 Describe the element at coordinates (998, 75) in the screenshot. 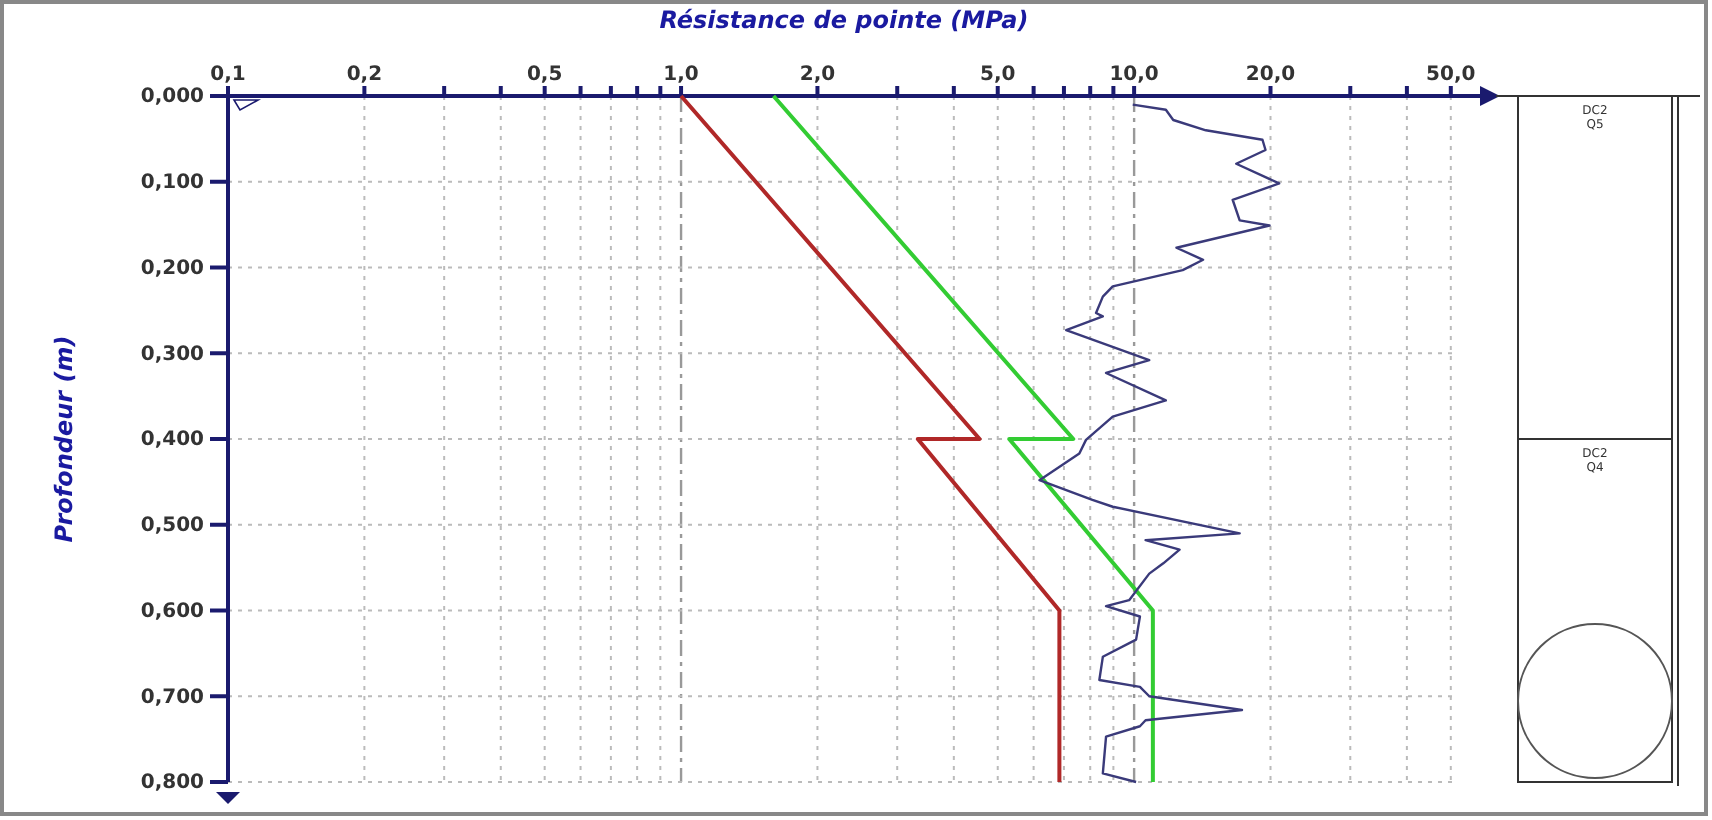

I see `x-tick-label: 5,0` at that location.